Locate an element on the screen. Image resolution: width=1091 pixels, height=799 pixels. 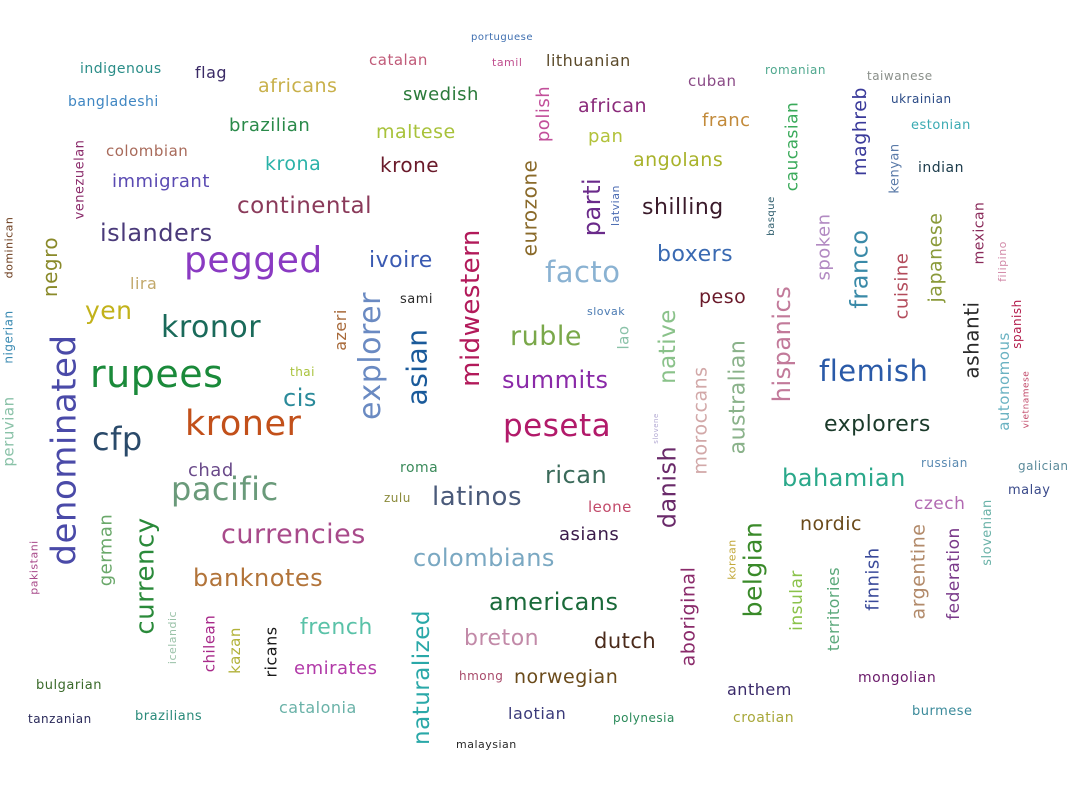
word-lithuanian: lithuanian is located at coordinates (588, 60).